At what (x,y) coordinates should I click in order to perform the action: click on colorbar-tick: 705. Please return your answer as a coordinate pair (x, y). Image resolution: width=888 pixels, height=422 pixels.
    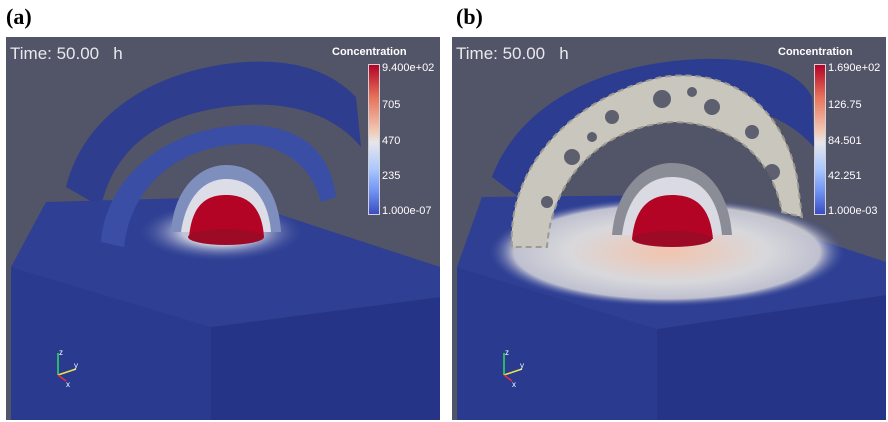
    Looking at the image, I should click on (391, 105).